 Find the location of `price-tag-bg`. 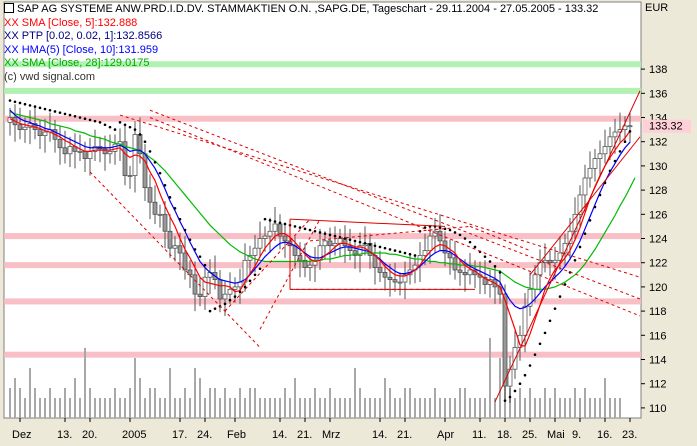

price-tag-bg is located at coordinates (667, 126).